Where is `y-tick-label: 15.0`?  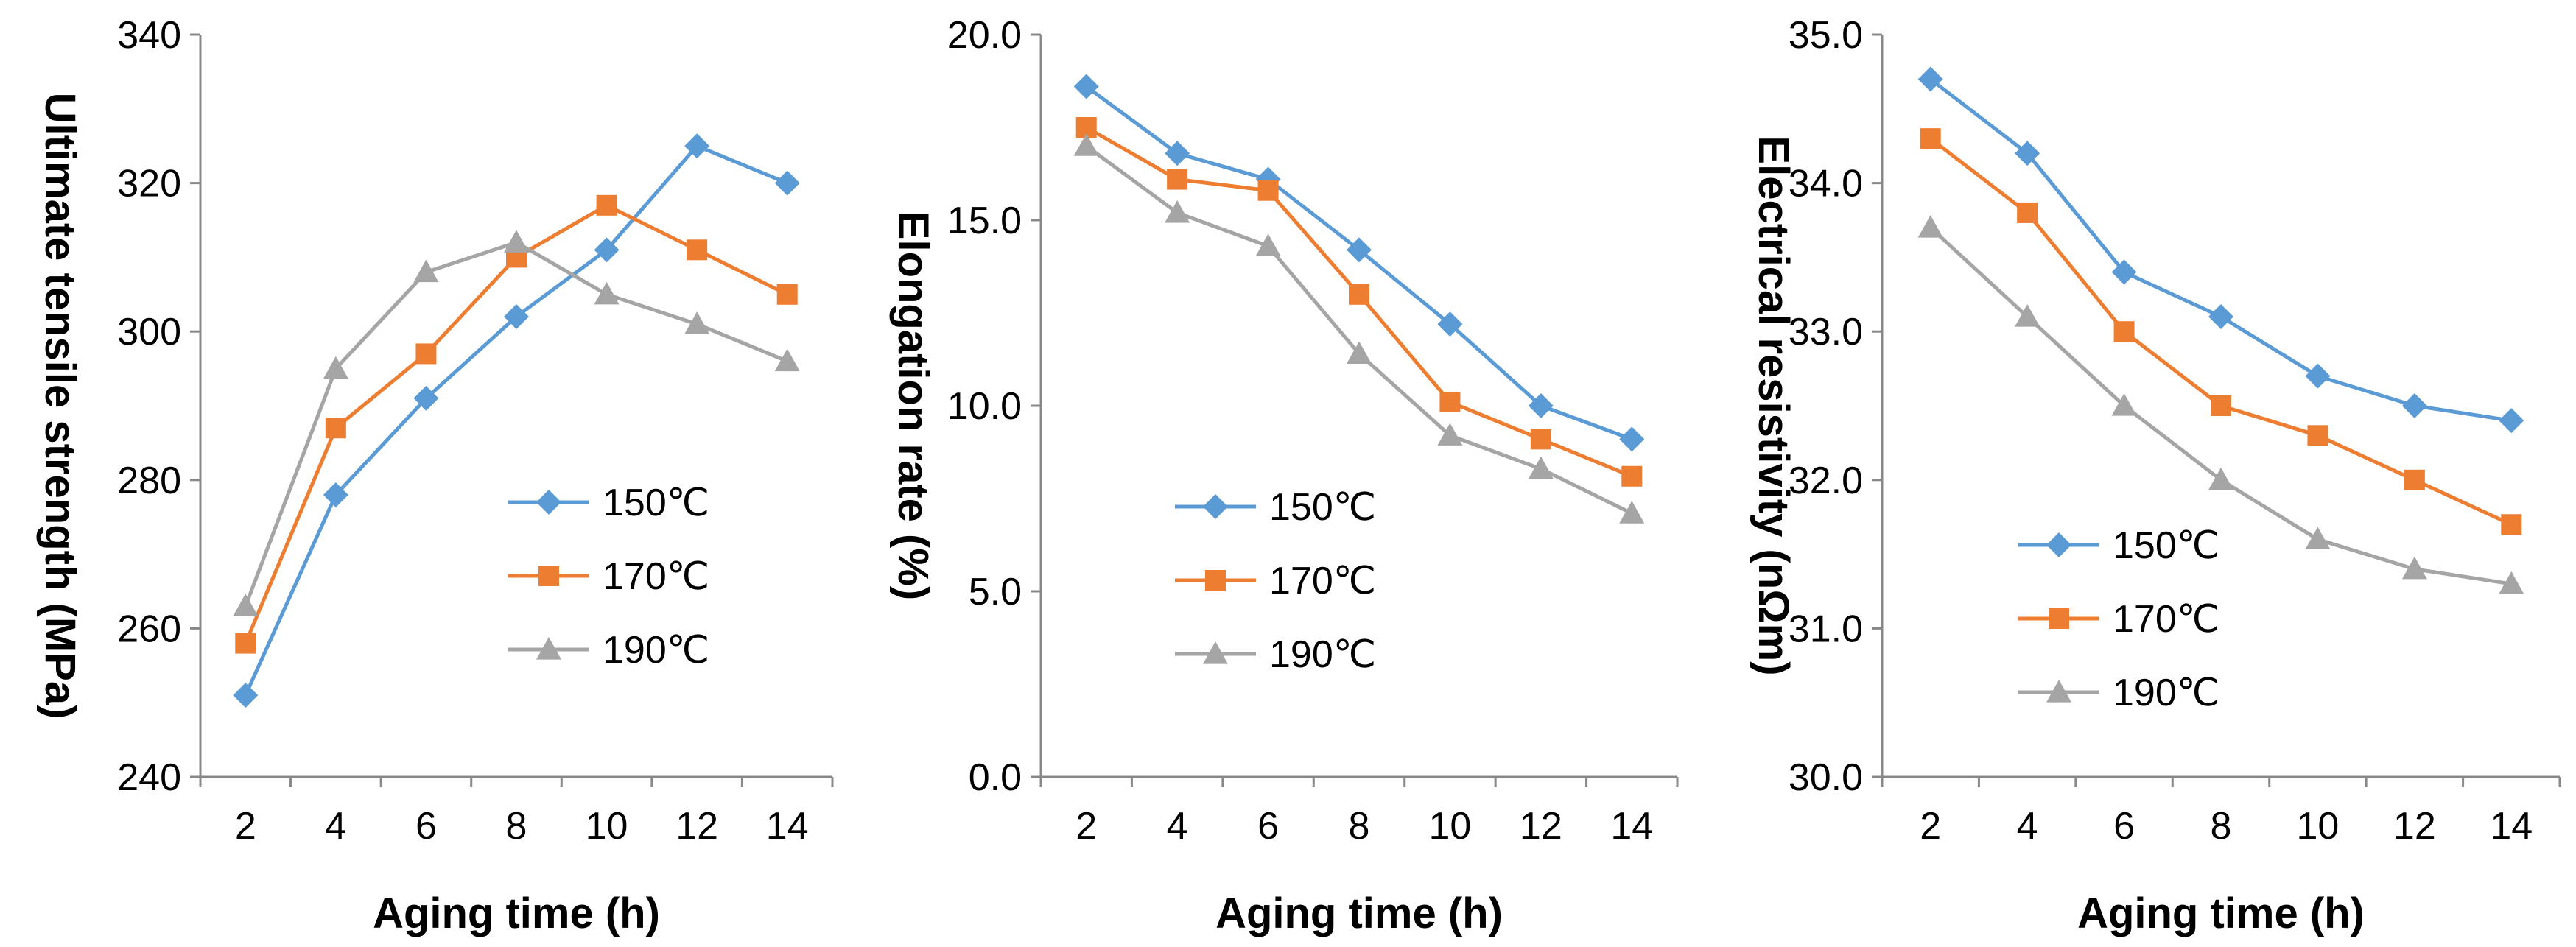
y-tick-label: 15.0 is located at coordinates (984, 221).